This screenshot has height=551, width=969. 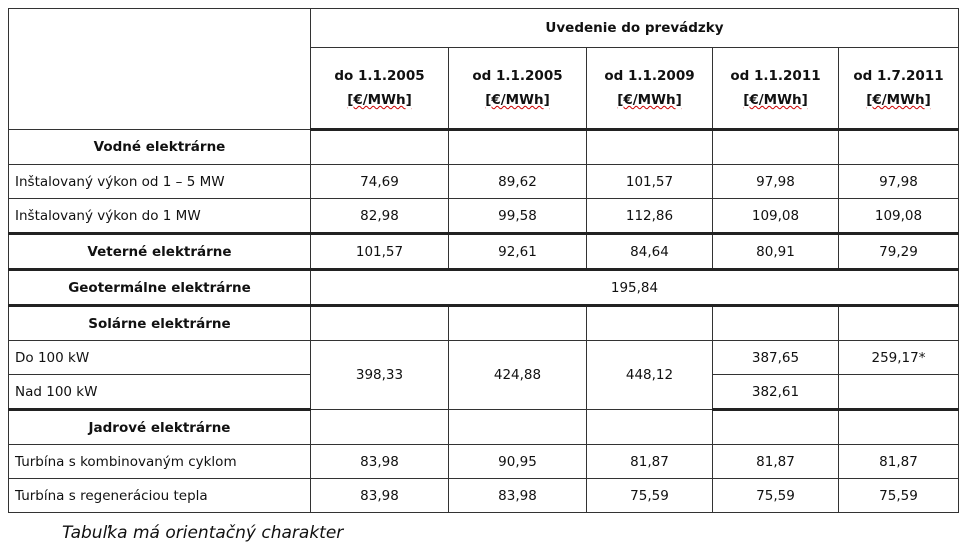 What do you see at coordinates (649, 252) in the screenshot?
I see `value-cell: 84,64` at bounding box center [649, 252].